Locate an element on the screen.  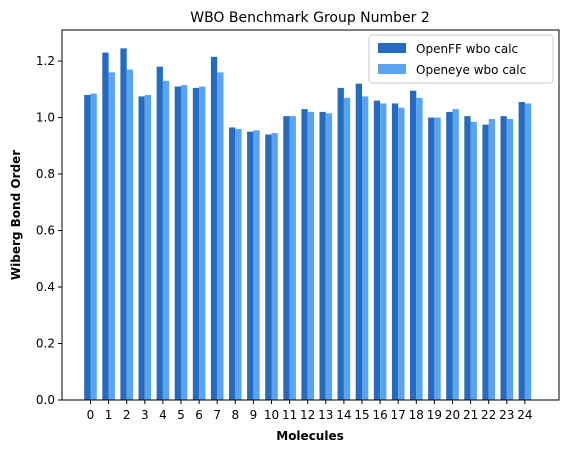
y-axis: 0.0 0.2 0.4 0.6 0.8 1.0 1.2 is located at coordinates (49, 230).